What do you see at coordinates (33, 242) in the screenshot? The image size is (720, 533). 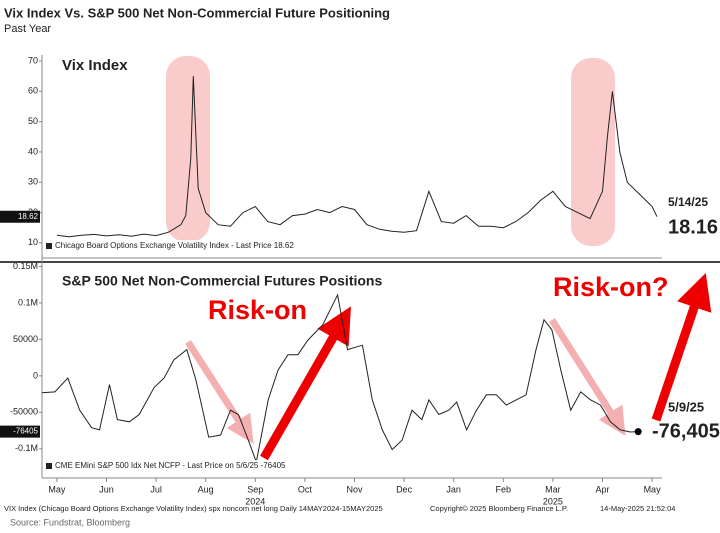 I see `y-tick-label: 10` at bounding box center [33, 242].